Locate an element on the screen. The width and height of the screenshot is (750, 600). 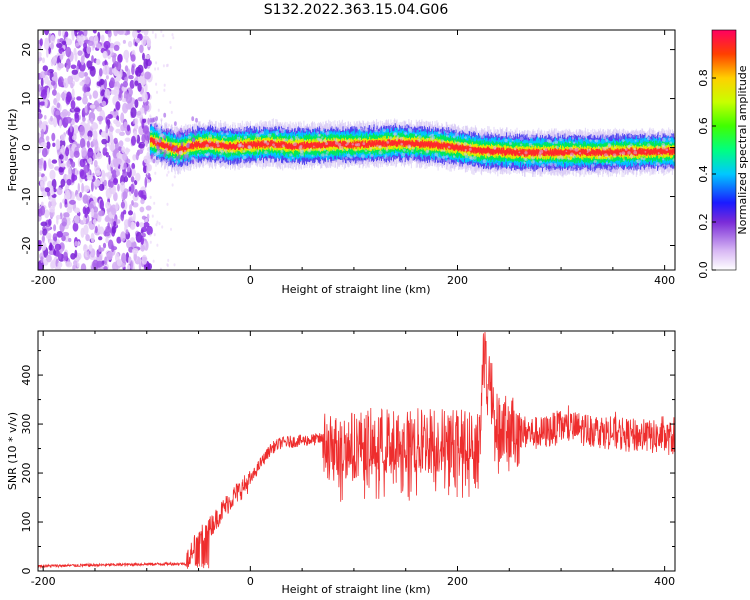
trace-band-cell is located at coordinates (335, 146).